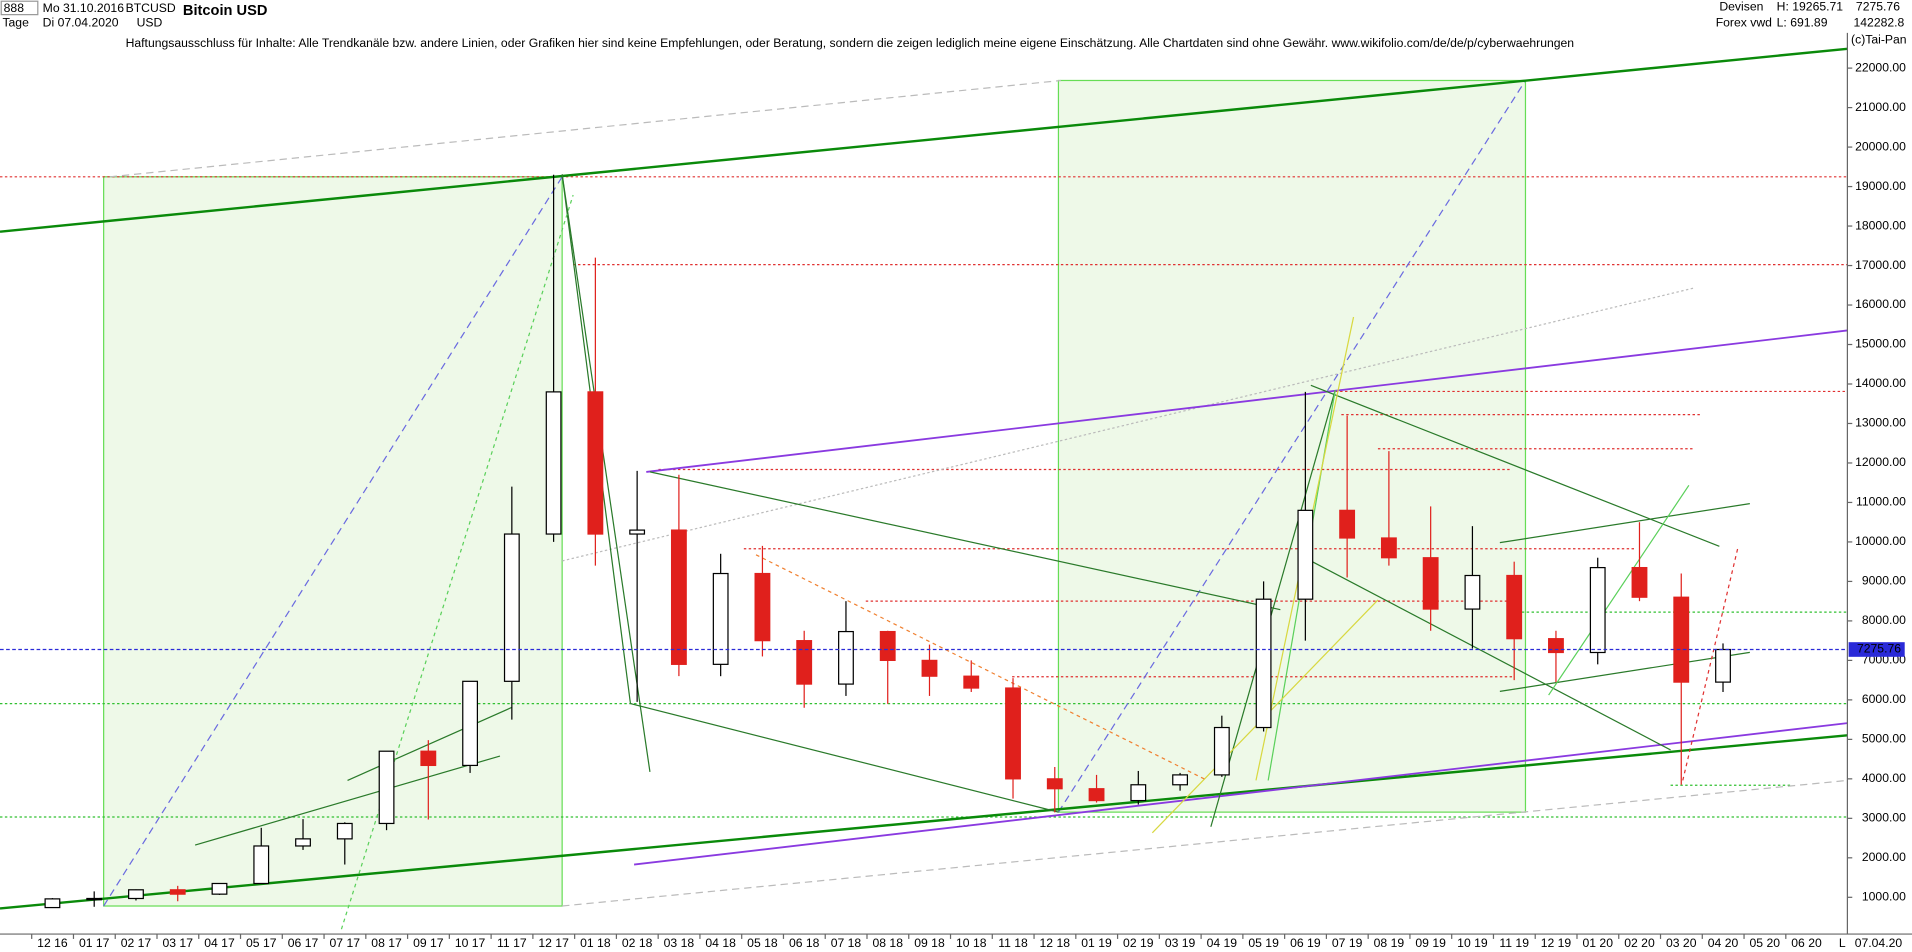 This screenshot has height=952, width=1912. I want to click on x-tick-label: 03 18, so click(679, 943).